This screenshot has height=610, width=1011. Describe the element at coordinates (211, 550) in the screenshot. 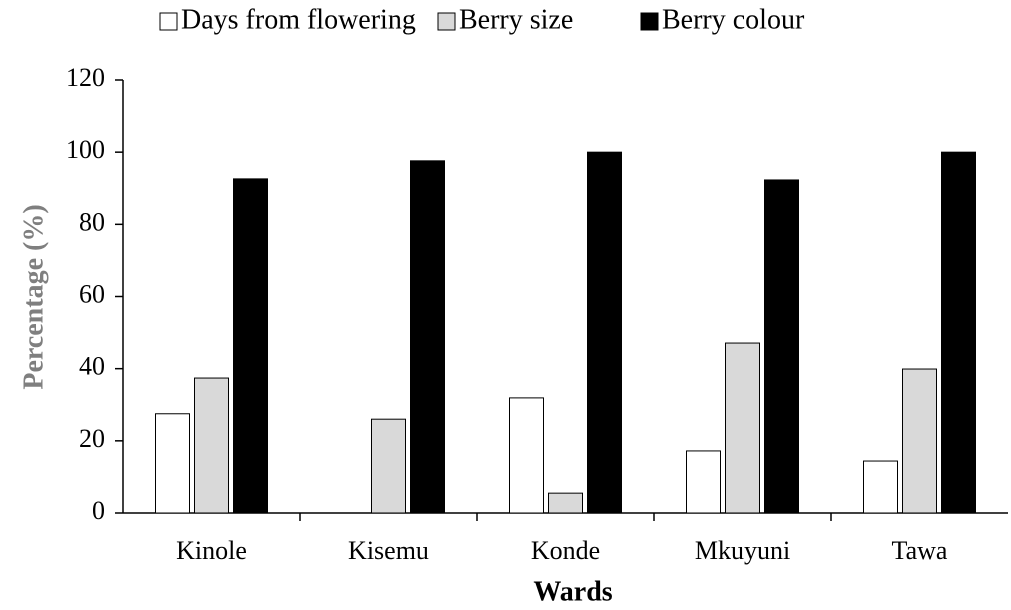

I see `x-tick-label: Kinole` at that location.